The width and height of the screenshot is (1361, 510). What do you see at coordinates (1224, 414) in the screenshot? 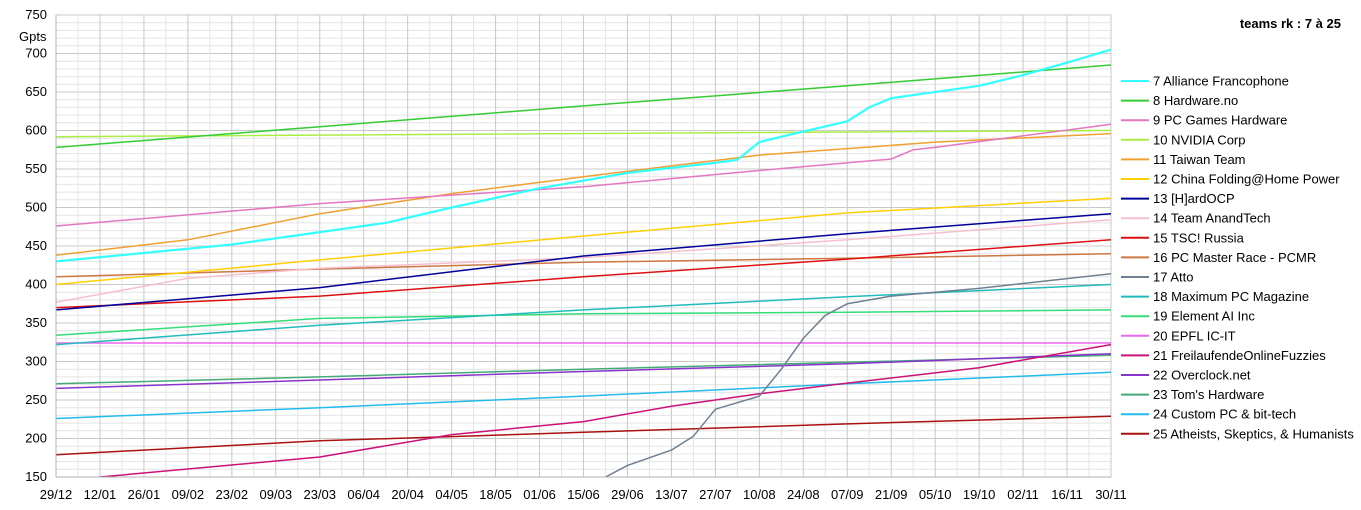
I see `legend-label: 24 Custom PC & bit-tech` at bounding box center [1224, 414].